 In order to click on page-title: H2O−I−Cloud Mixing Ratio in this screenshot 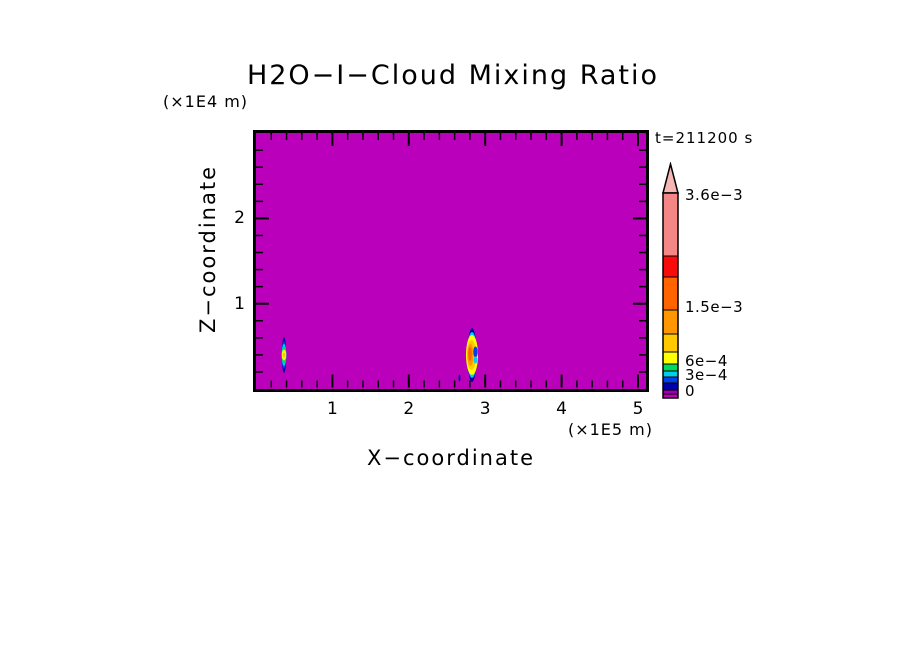, I will do `click(453, 75)`.